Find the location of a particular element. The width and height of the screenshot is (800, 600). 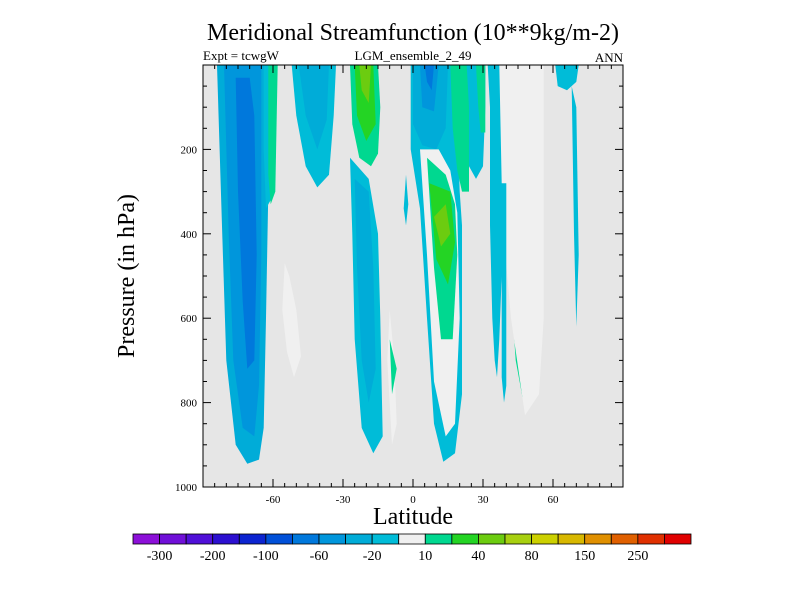

colorbar-label: -100 is located at coordinates (266, 556).